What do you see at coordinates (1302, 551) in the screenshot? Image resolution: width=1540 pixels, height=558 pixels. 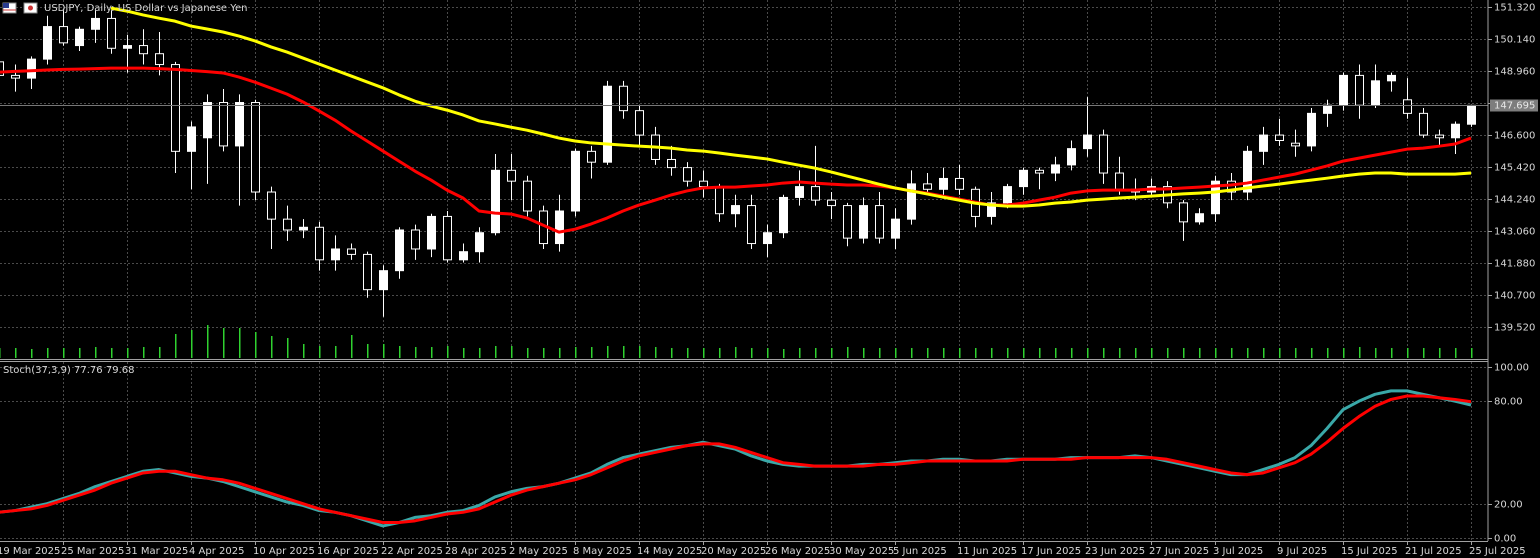 I see `x-tick-label: 9 Jul 2025` at bounding box center [1302, 551].